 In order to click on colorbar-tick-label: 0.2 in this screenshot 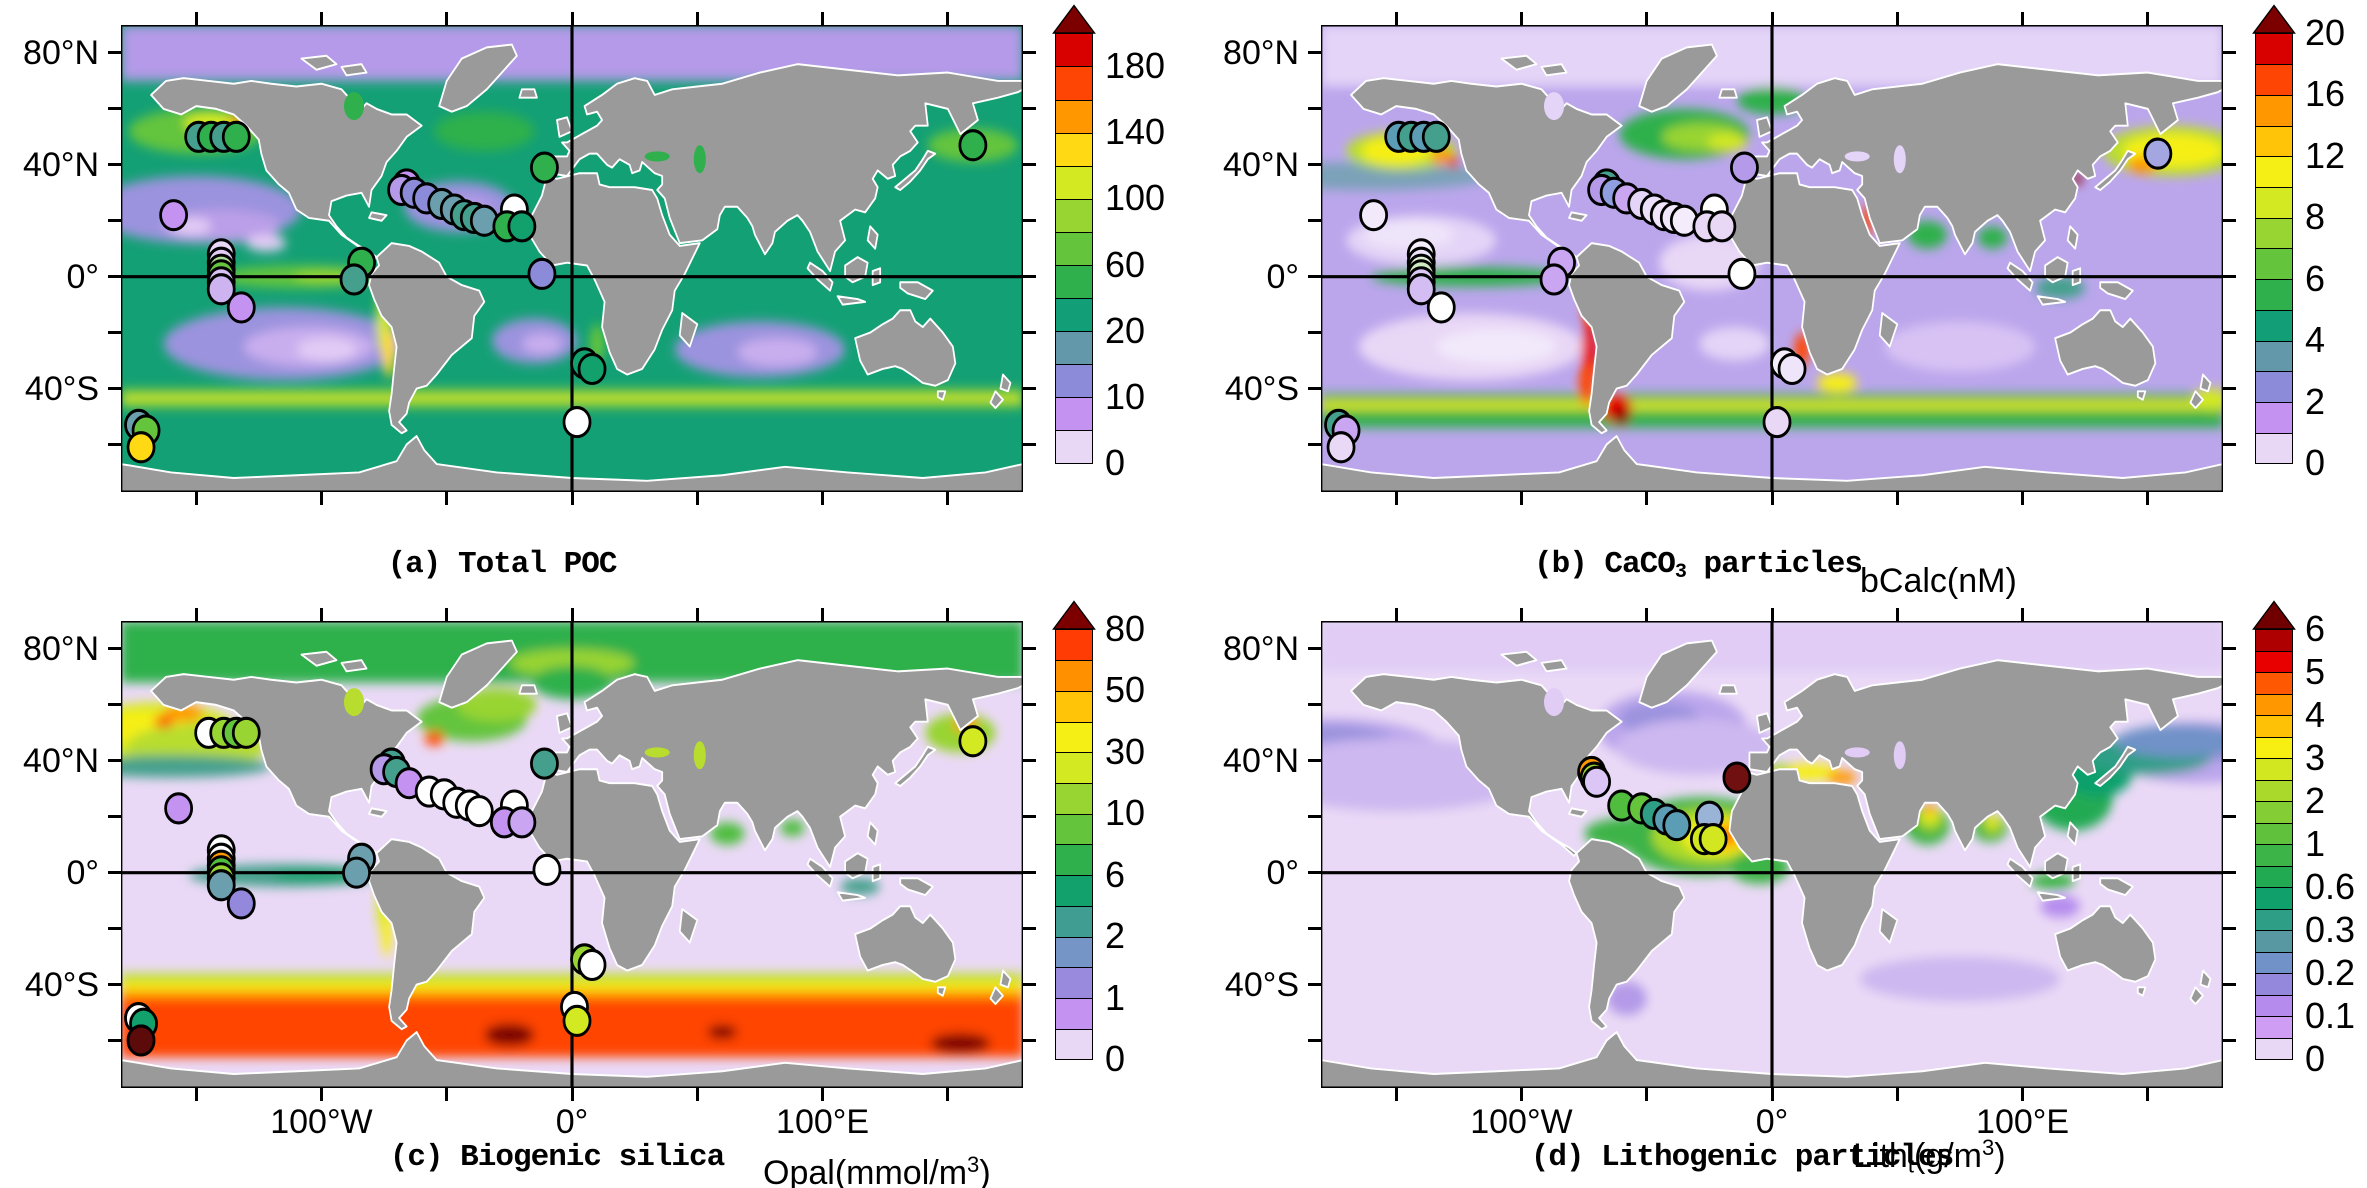, I will do `click(2330, 972)`.